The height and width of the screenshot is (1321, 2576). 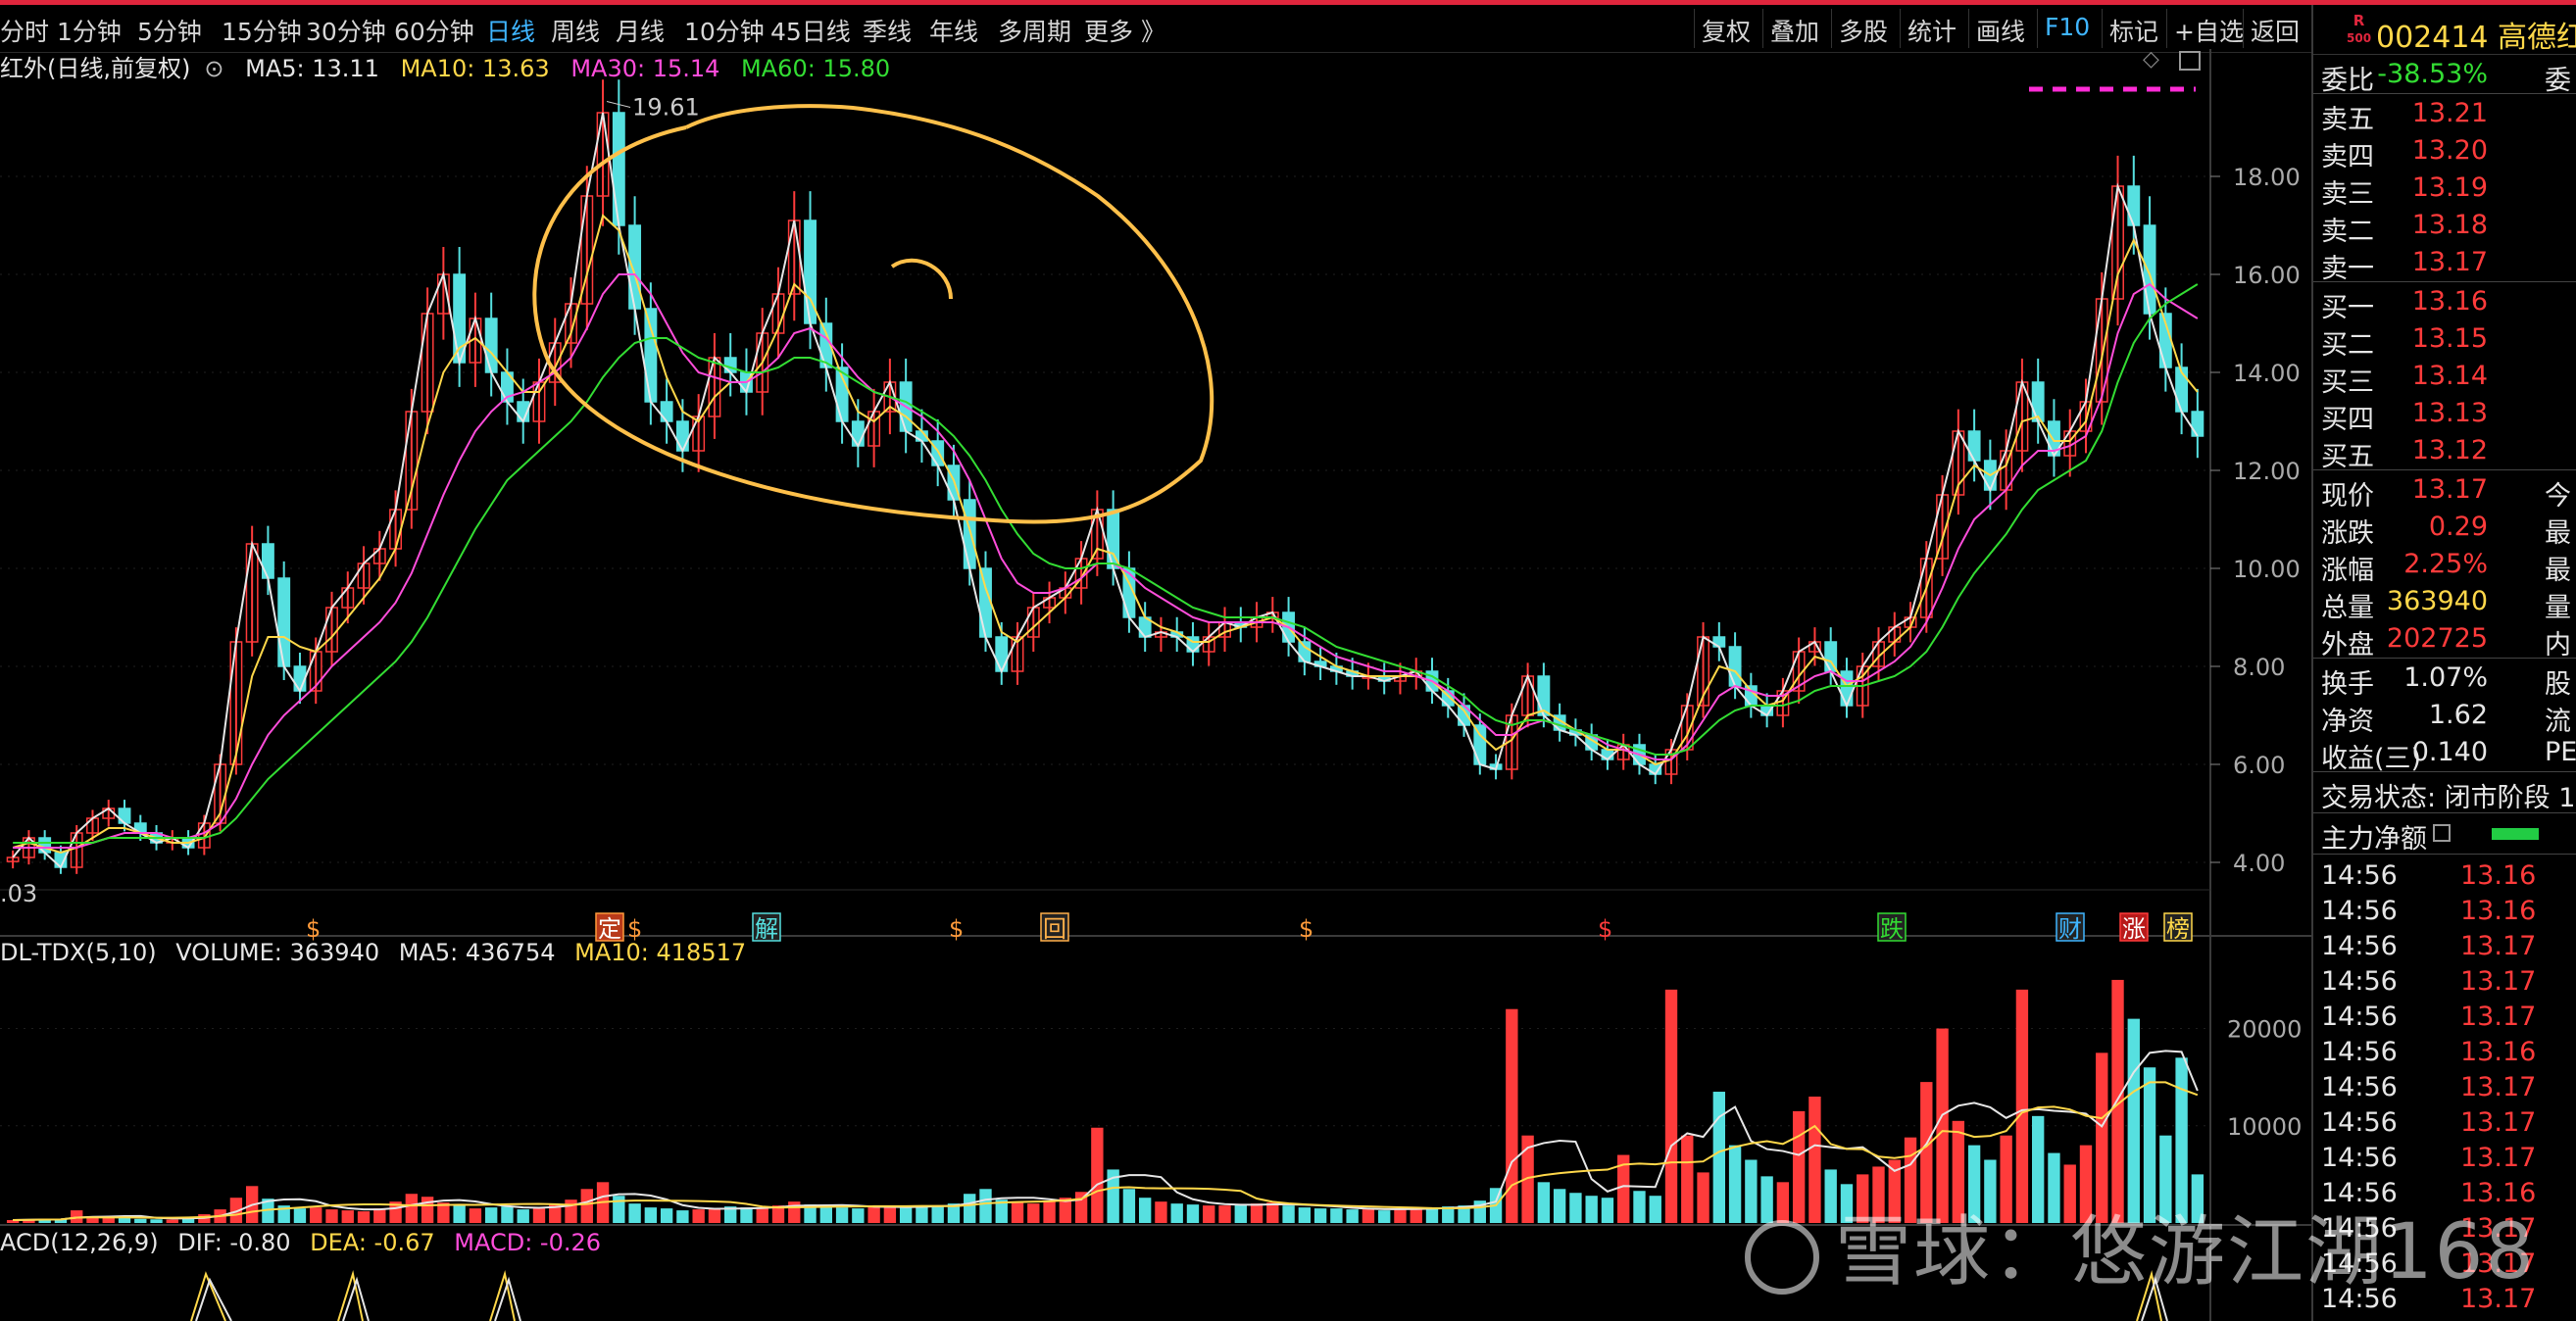 I want to click on bid-row-0: 买一 13.16, so click(x=2444, y=303).